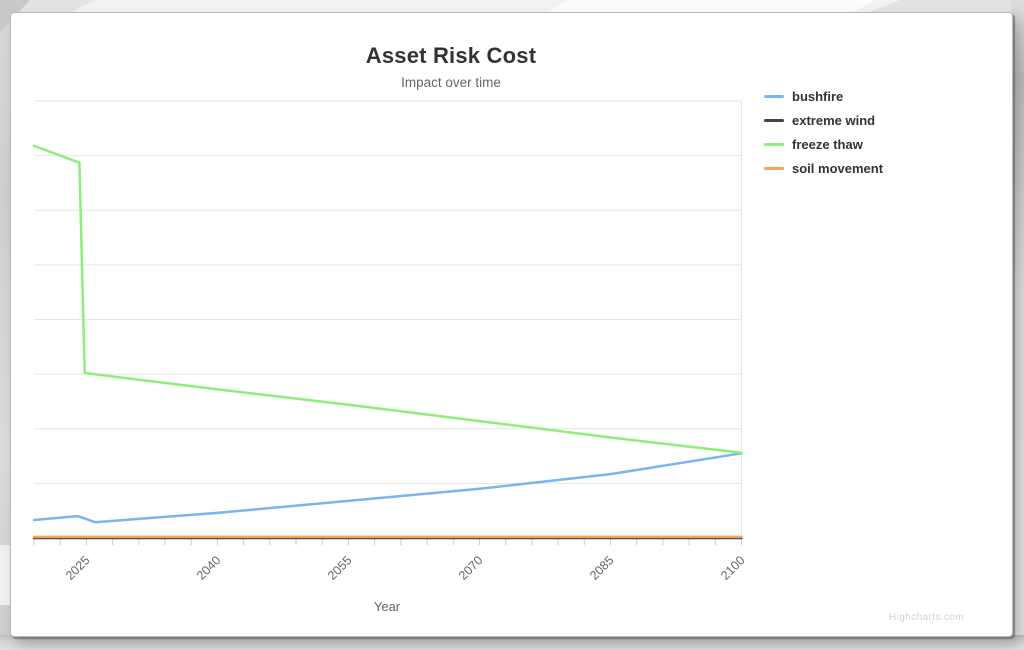 This screenshot has width=1024, height=650. I want to click on legend-item-soil-movement: soil movement, so click(823, 168).